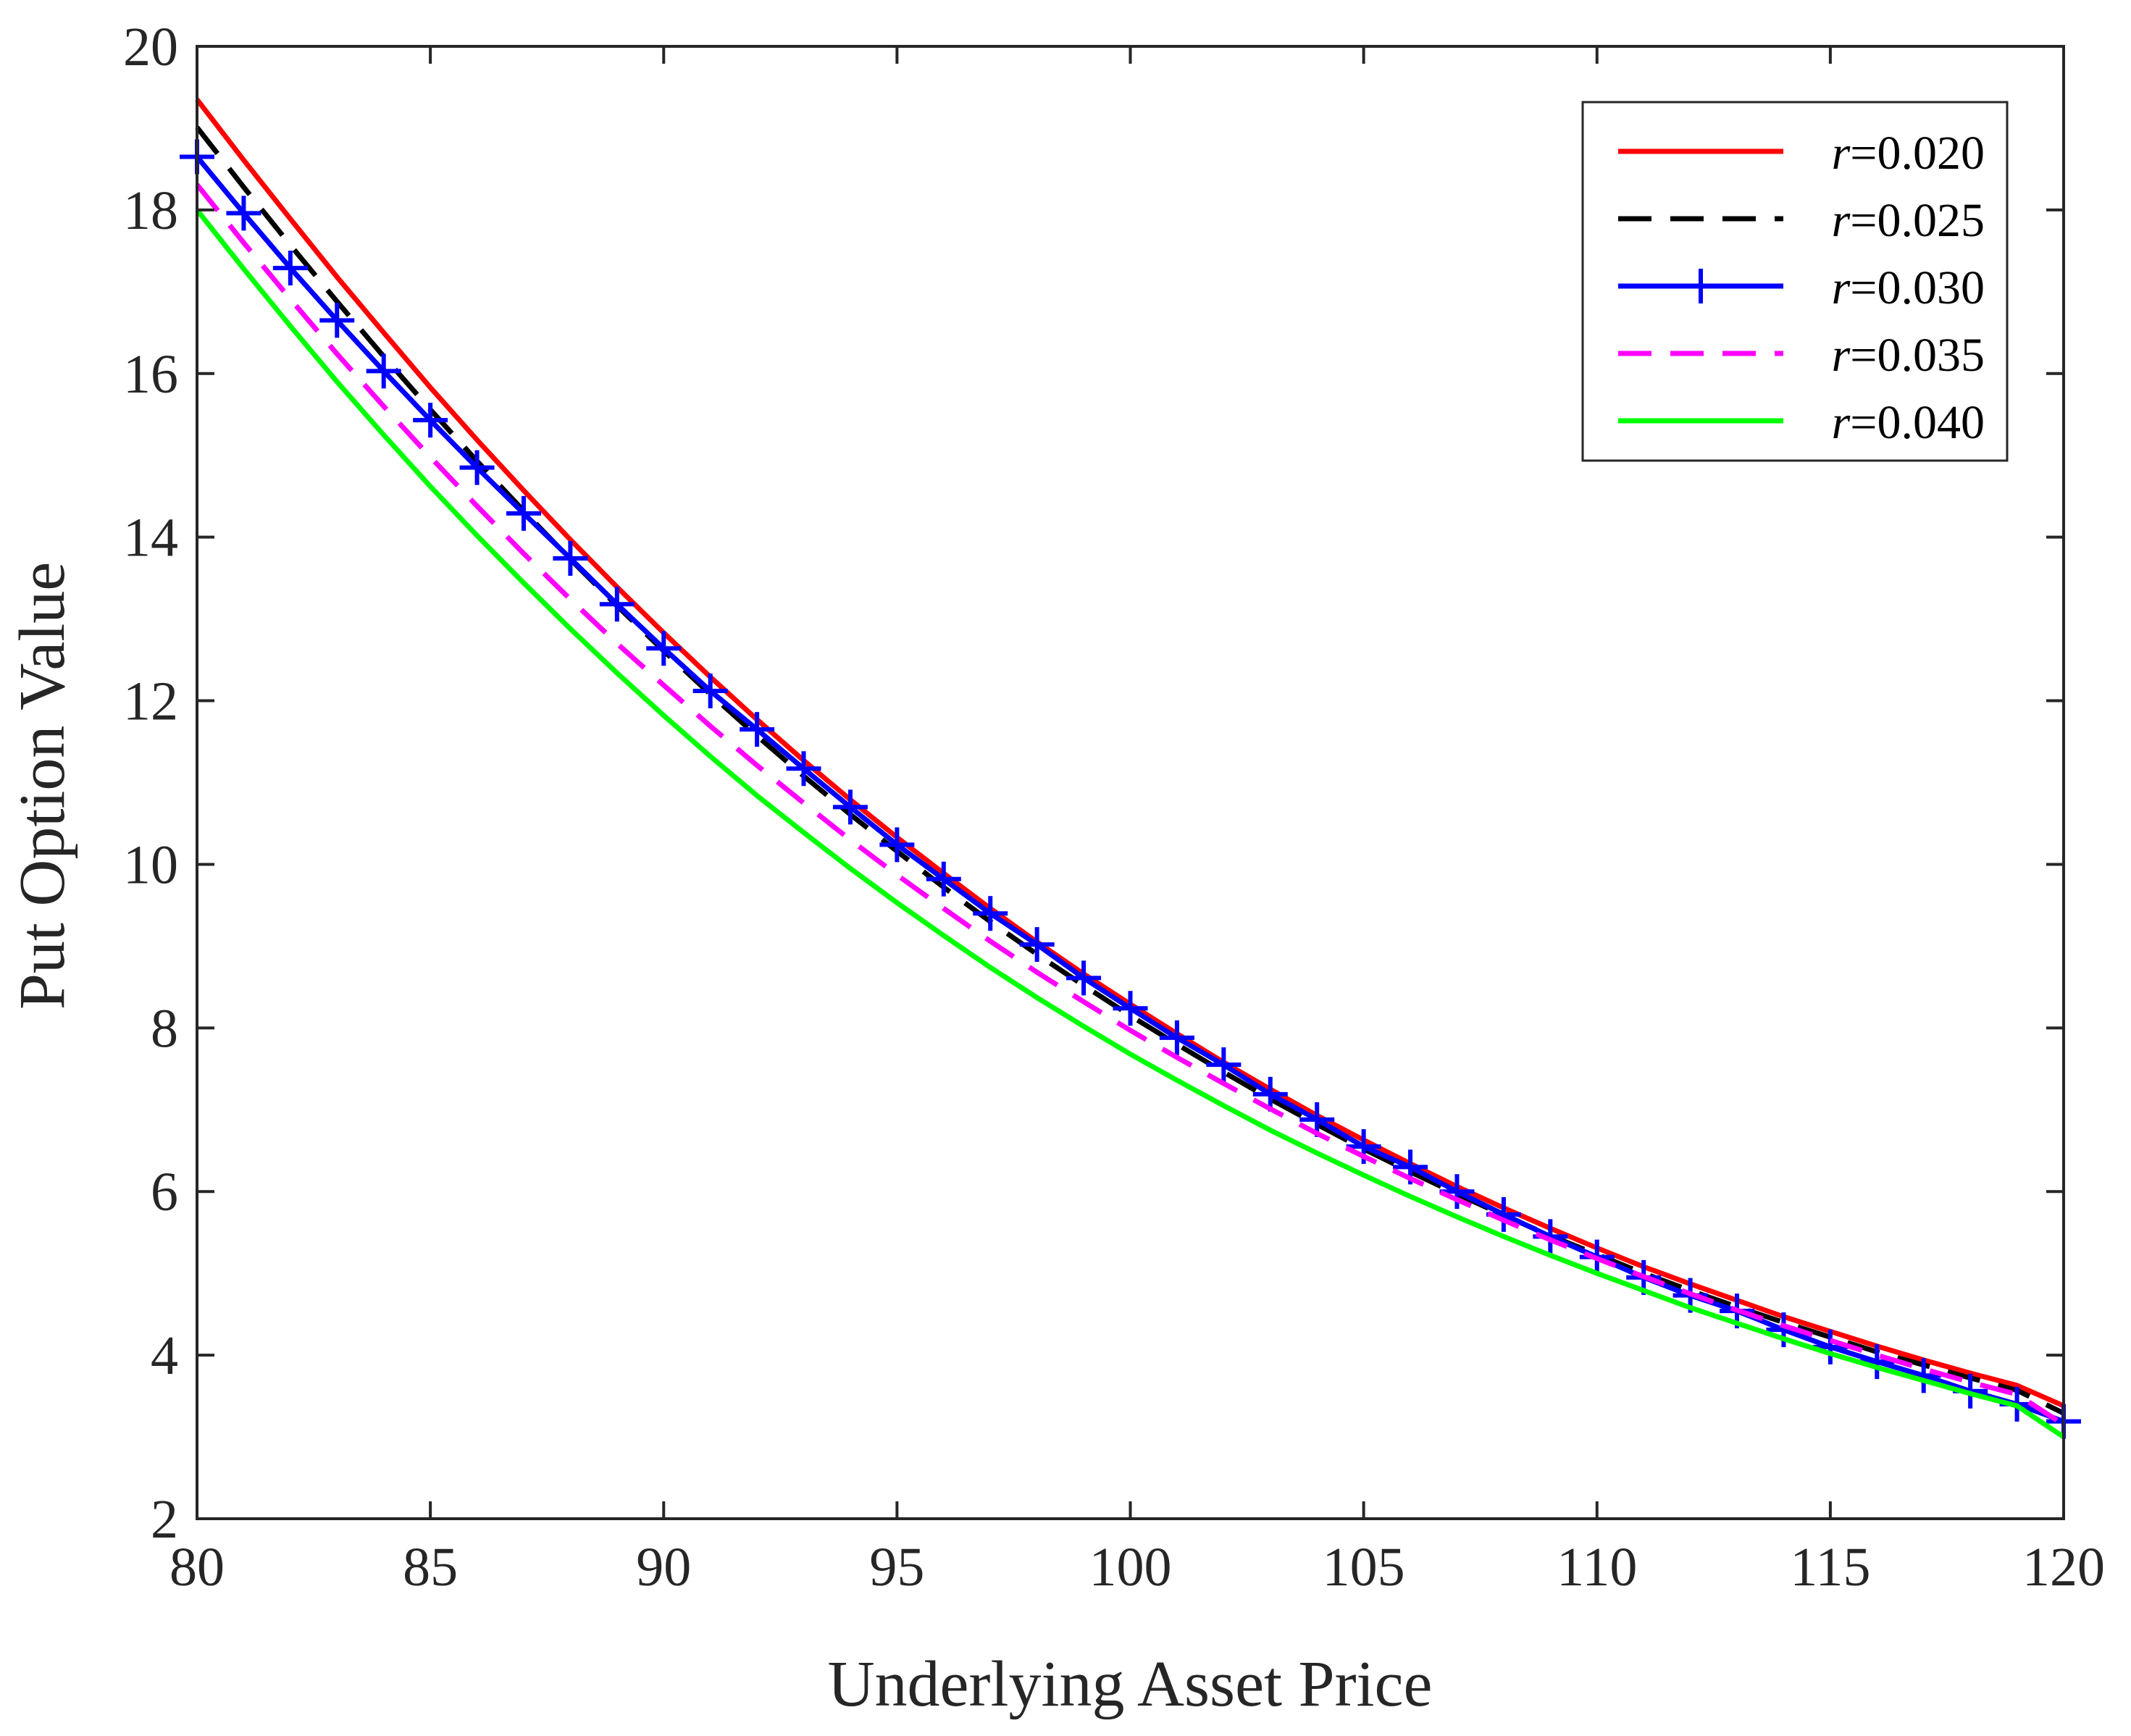  Describe the element at coordinates (151, 211) in the screenshot. I see `y-tick-label: 18` at that location.